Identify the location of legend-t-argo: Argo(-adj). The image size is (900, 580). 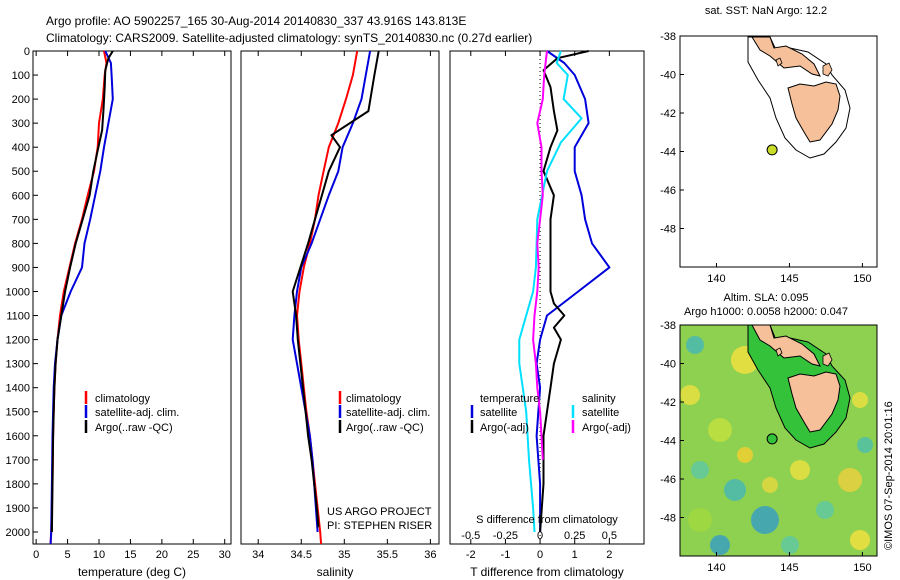
(504, 428).